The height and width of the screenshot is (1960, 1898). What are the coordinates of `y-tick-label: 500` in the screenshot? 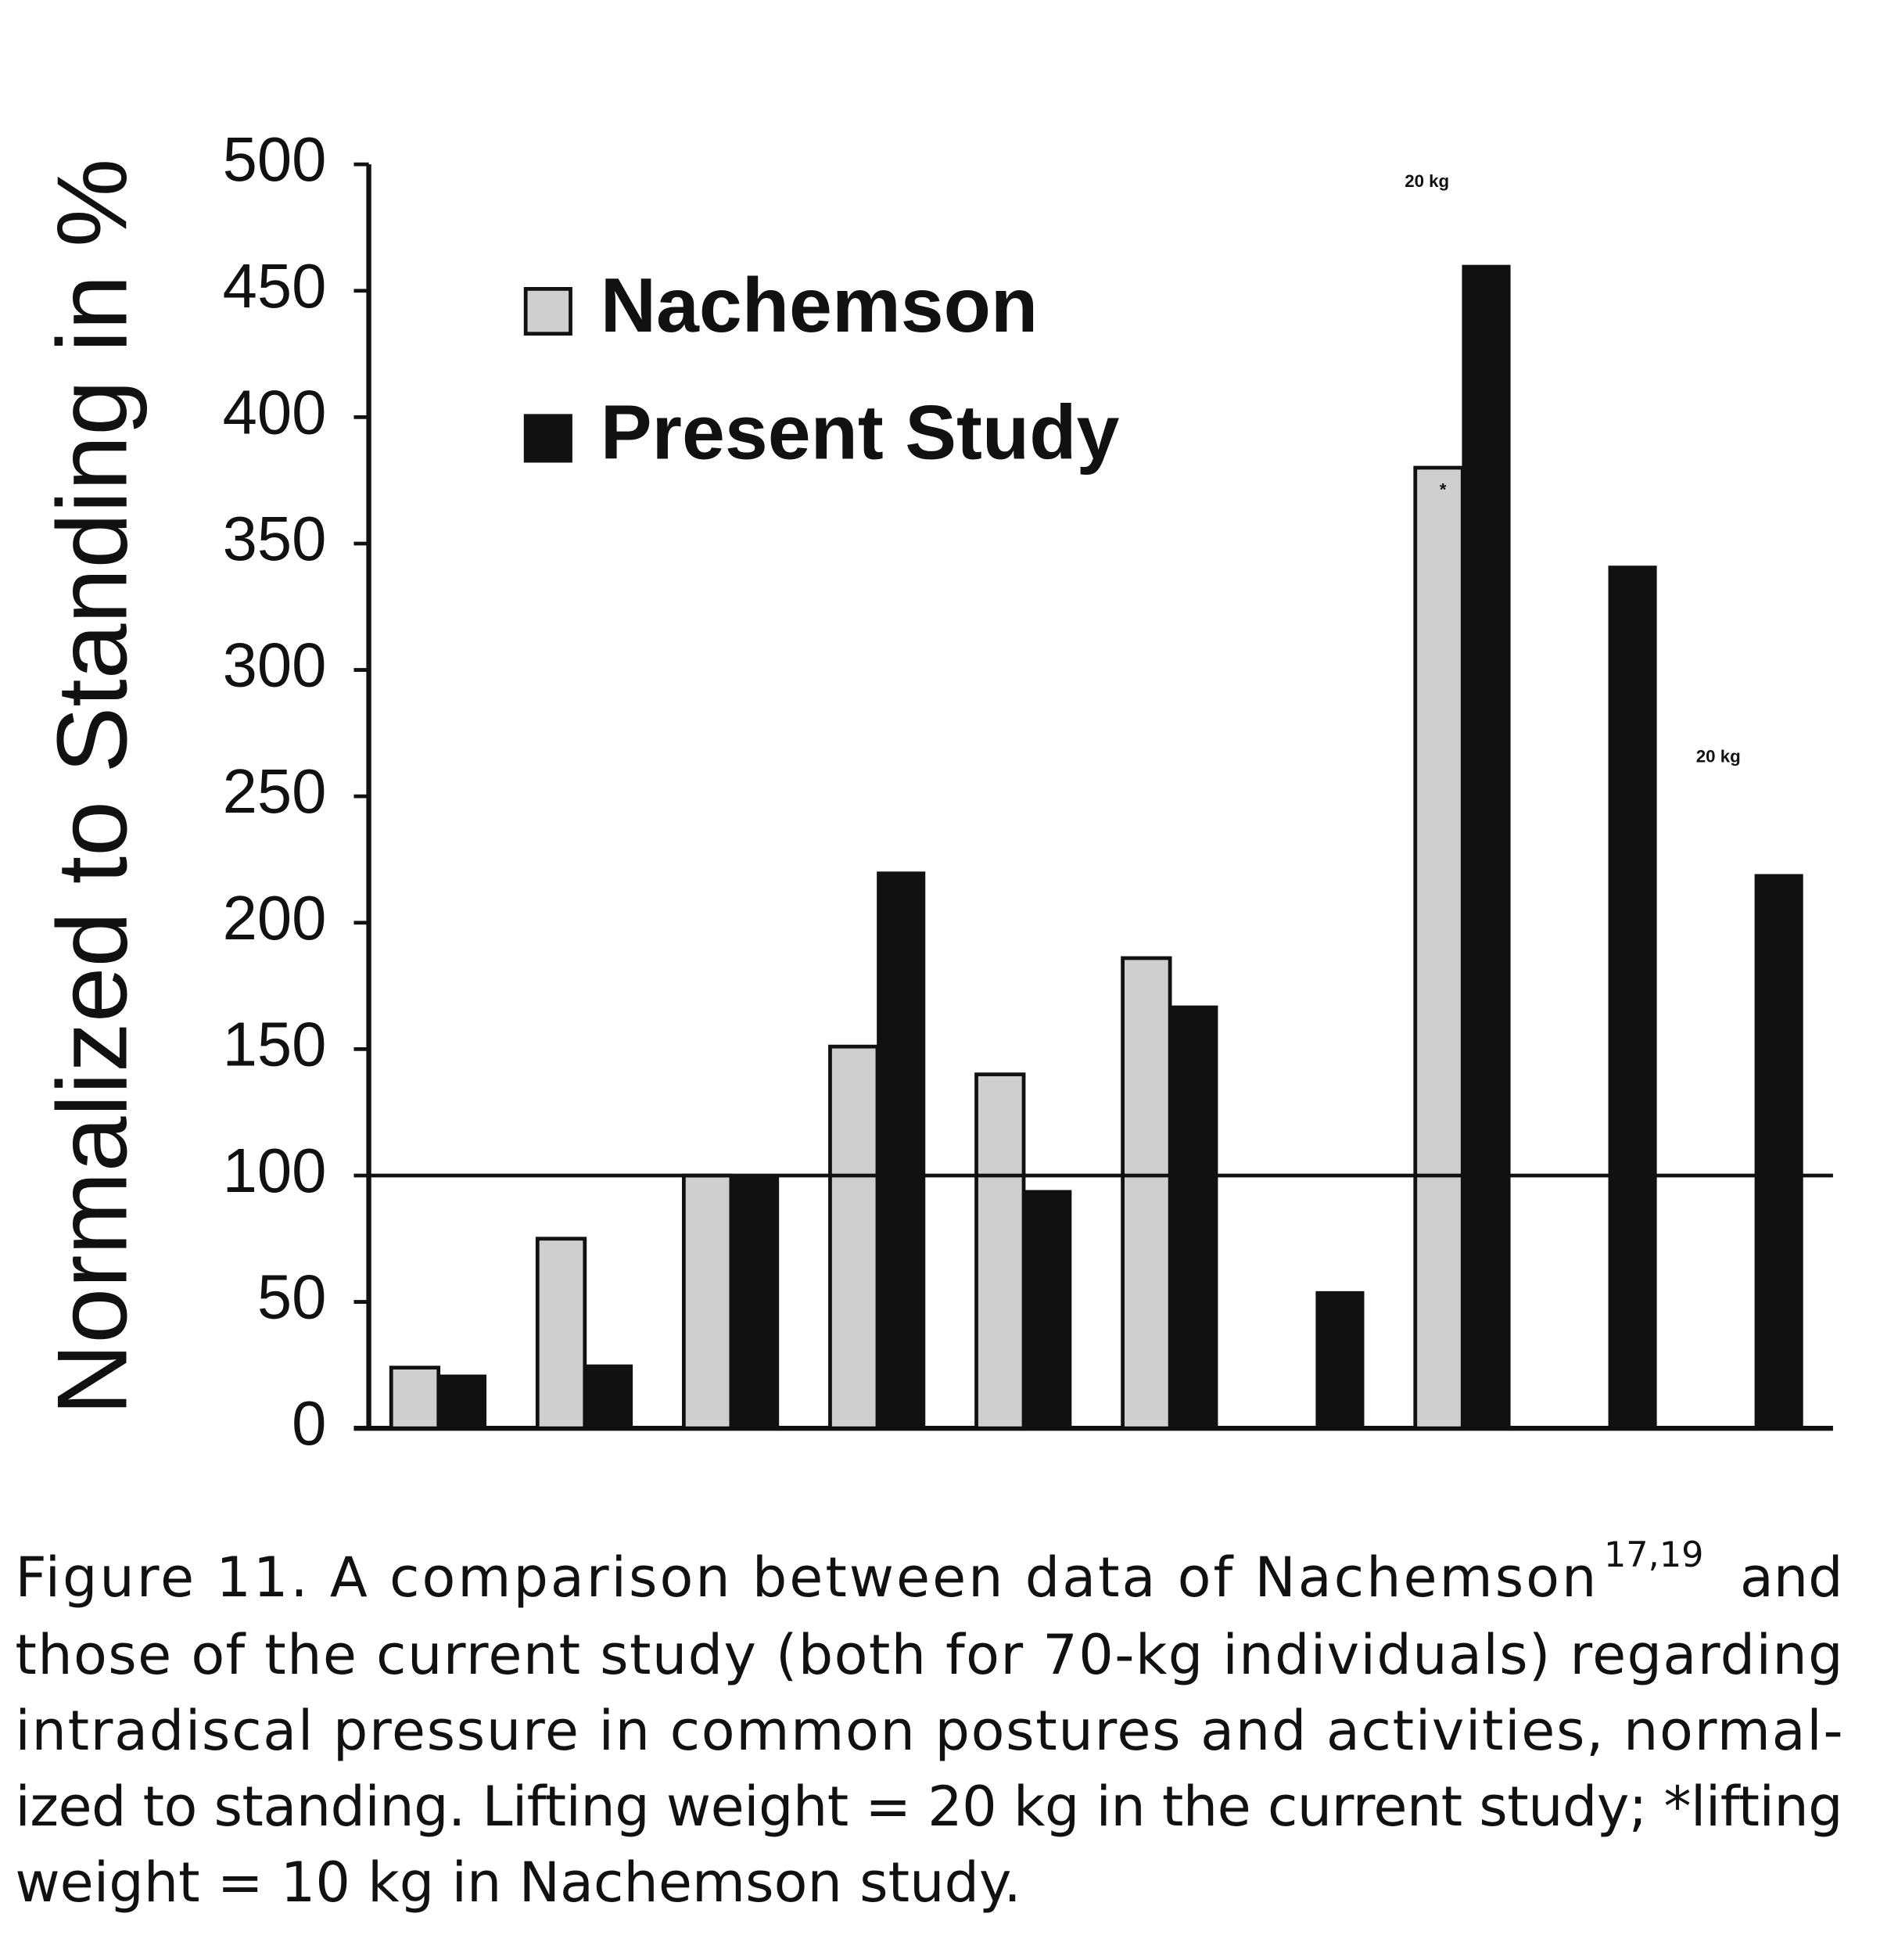 It's located at (275, 159).